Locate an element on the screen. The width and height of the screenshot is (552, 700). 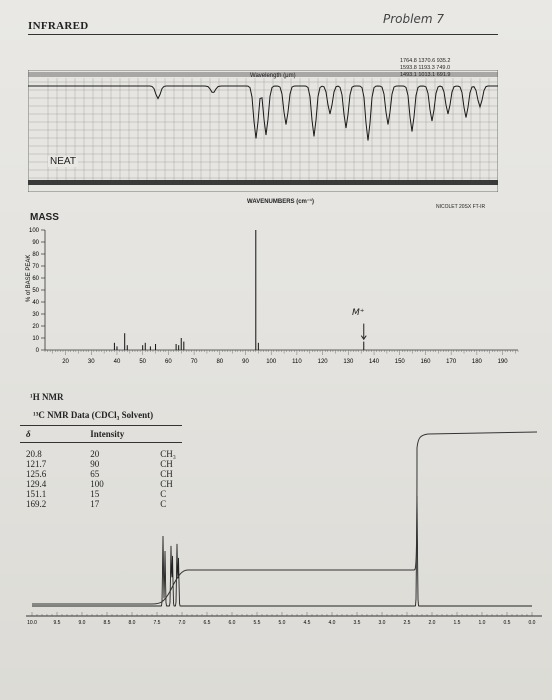
ms-y-tick-label: 80 is located at coordinates (35, 255).